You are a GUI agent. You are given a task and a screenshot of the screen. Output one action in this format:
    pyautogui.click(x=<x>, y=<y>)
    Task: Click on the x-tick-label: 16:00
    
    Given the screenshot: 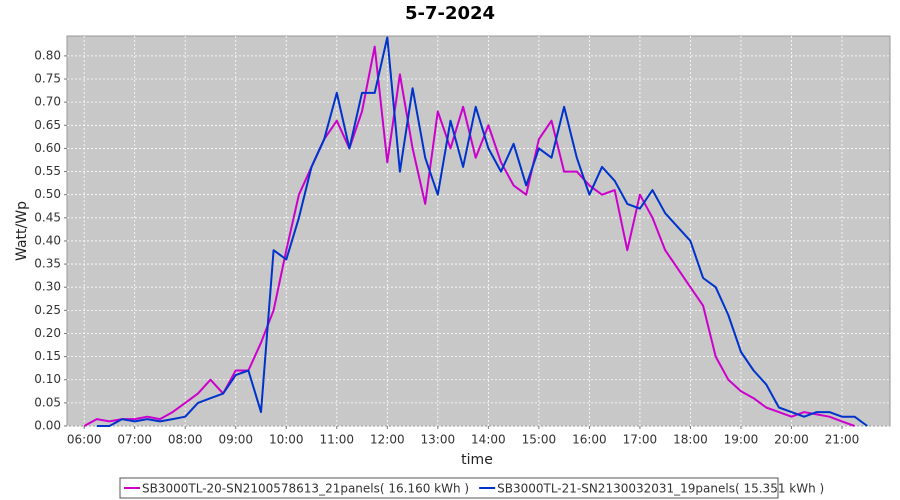 What is the action you would take?
    pyautogui.click(x=589, y=440)
    